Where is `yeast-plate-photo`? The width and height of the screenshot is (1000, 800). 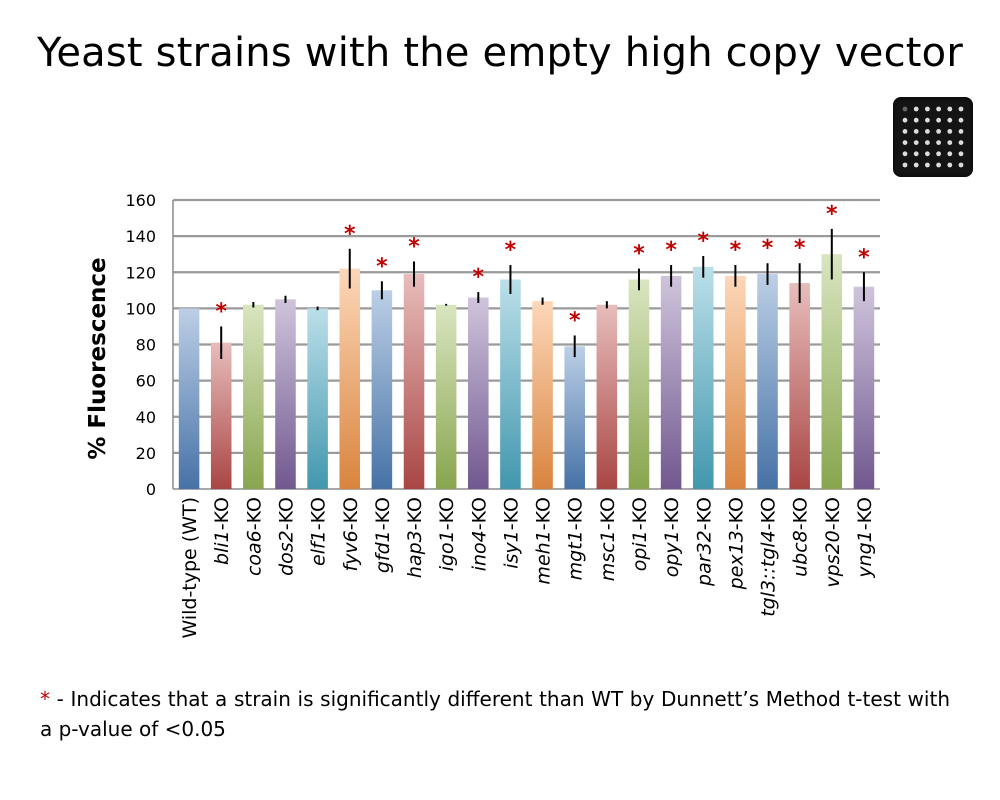
yeast-plate-photo is located at coordinates (933, 137).